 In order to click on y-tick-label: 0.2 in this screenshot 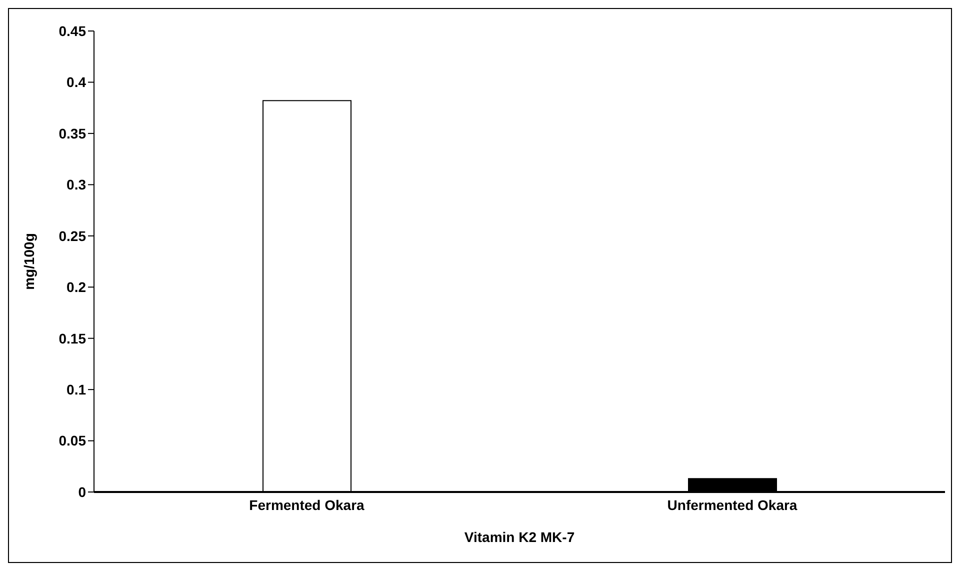, I will do `click(76, 287)`.